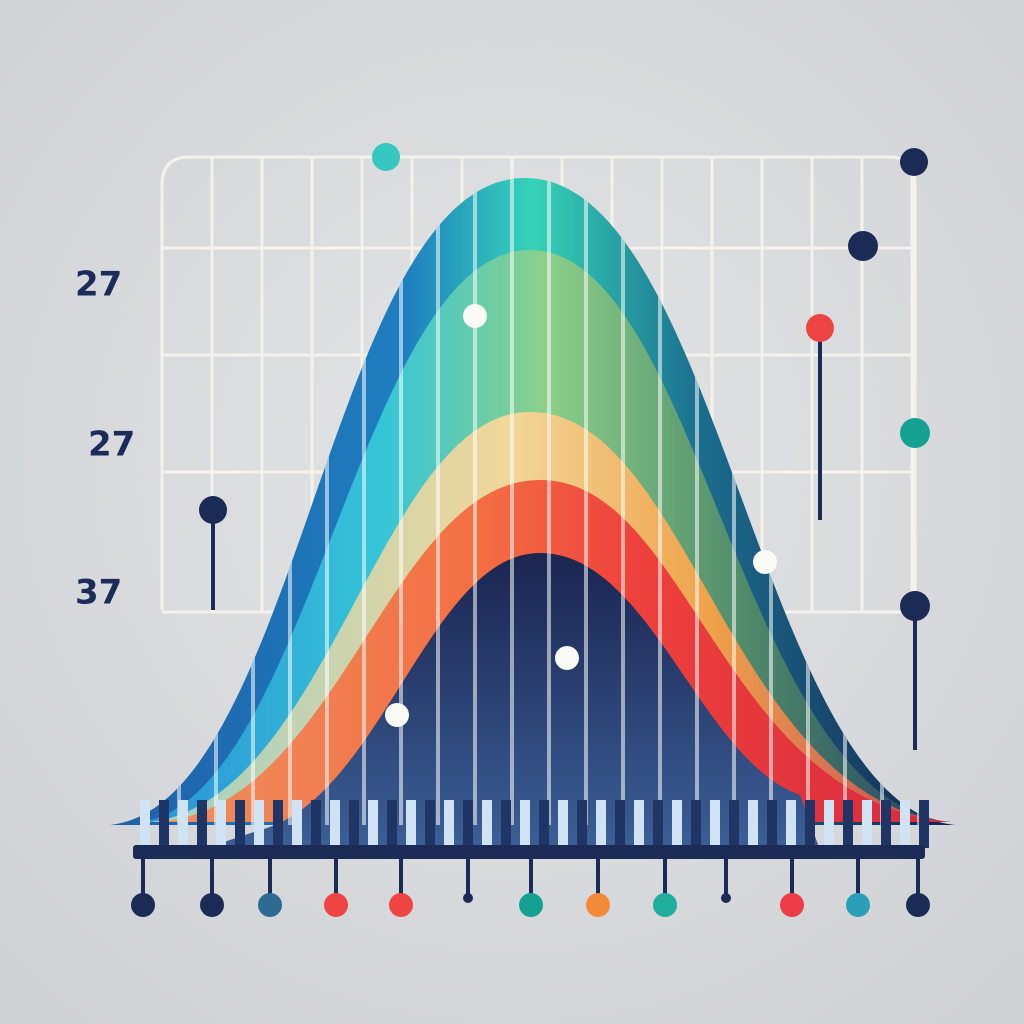  What do you see at coordinates (98, 593) in the screenshot?
I see `axis-label: 37` at bounding box center [98, 593].